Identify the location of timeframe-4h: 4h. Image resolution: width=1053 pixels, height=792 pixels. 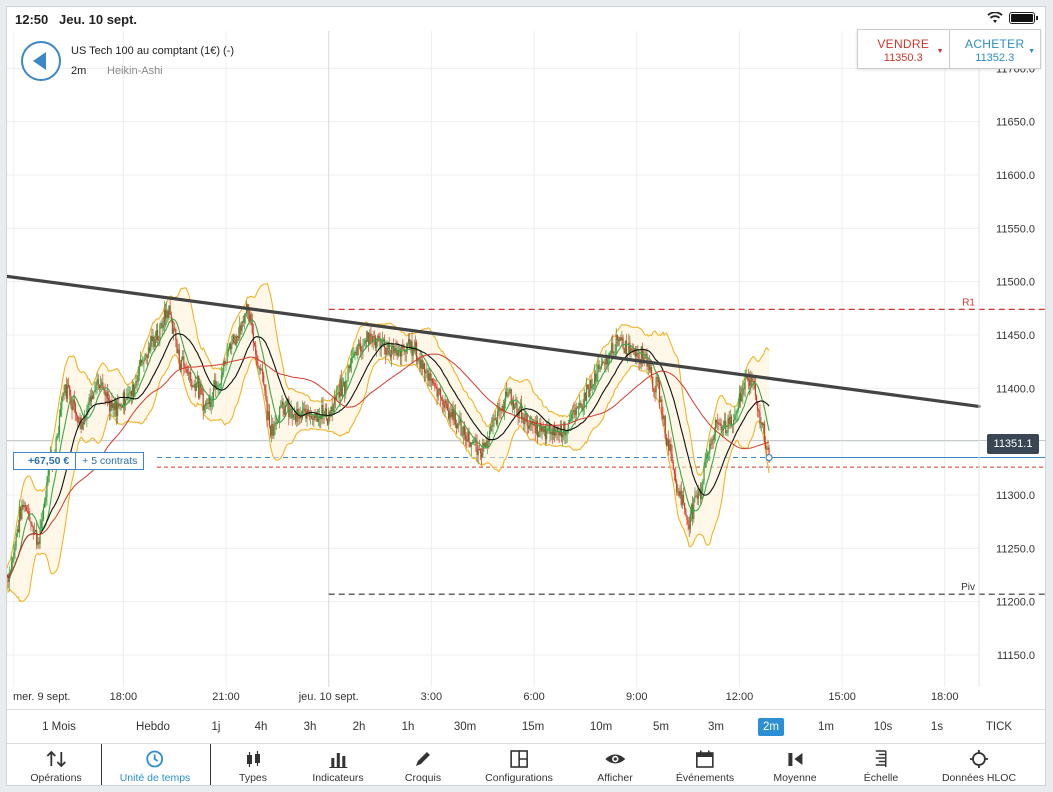
(261, 727).